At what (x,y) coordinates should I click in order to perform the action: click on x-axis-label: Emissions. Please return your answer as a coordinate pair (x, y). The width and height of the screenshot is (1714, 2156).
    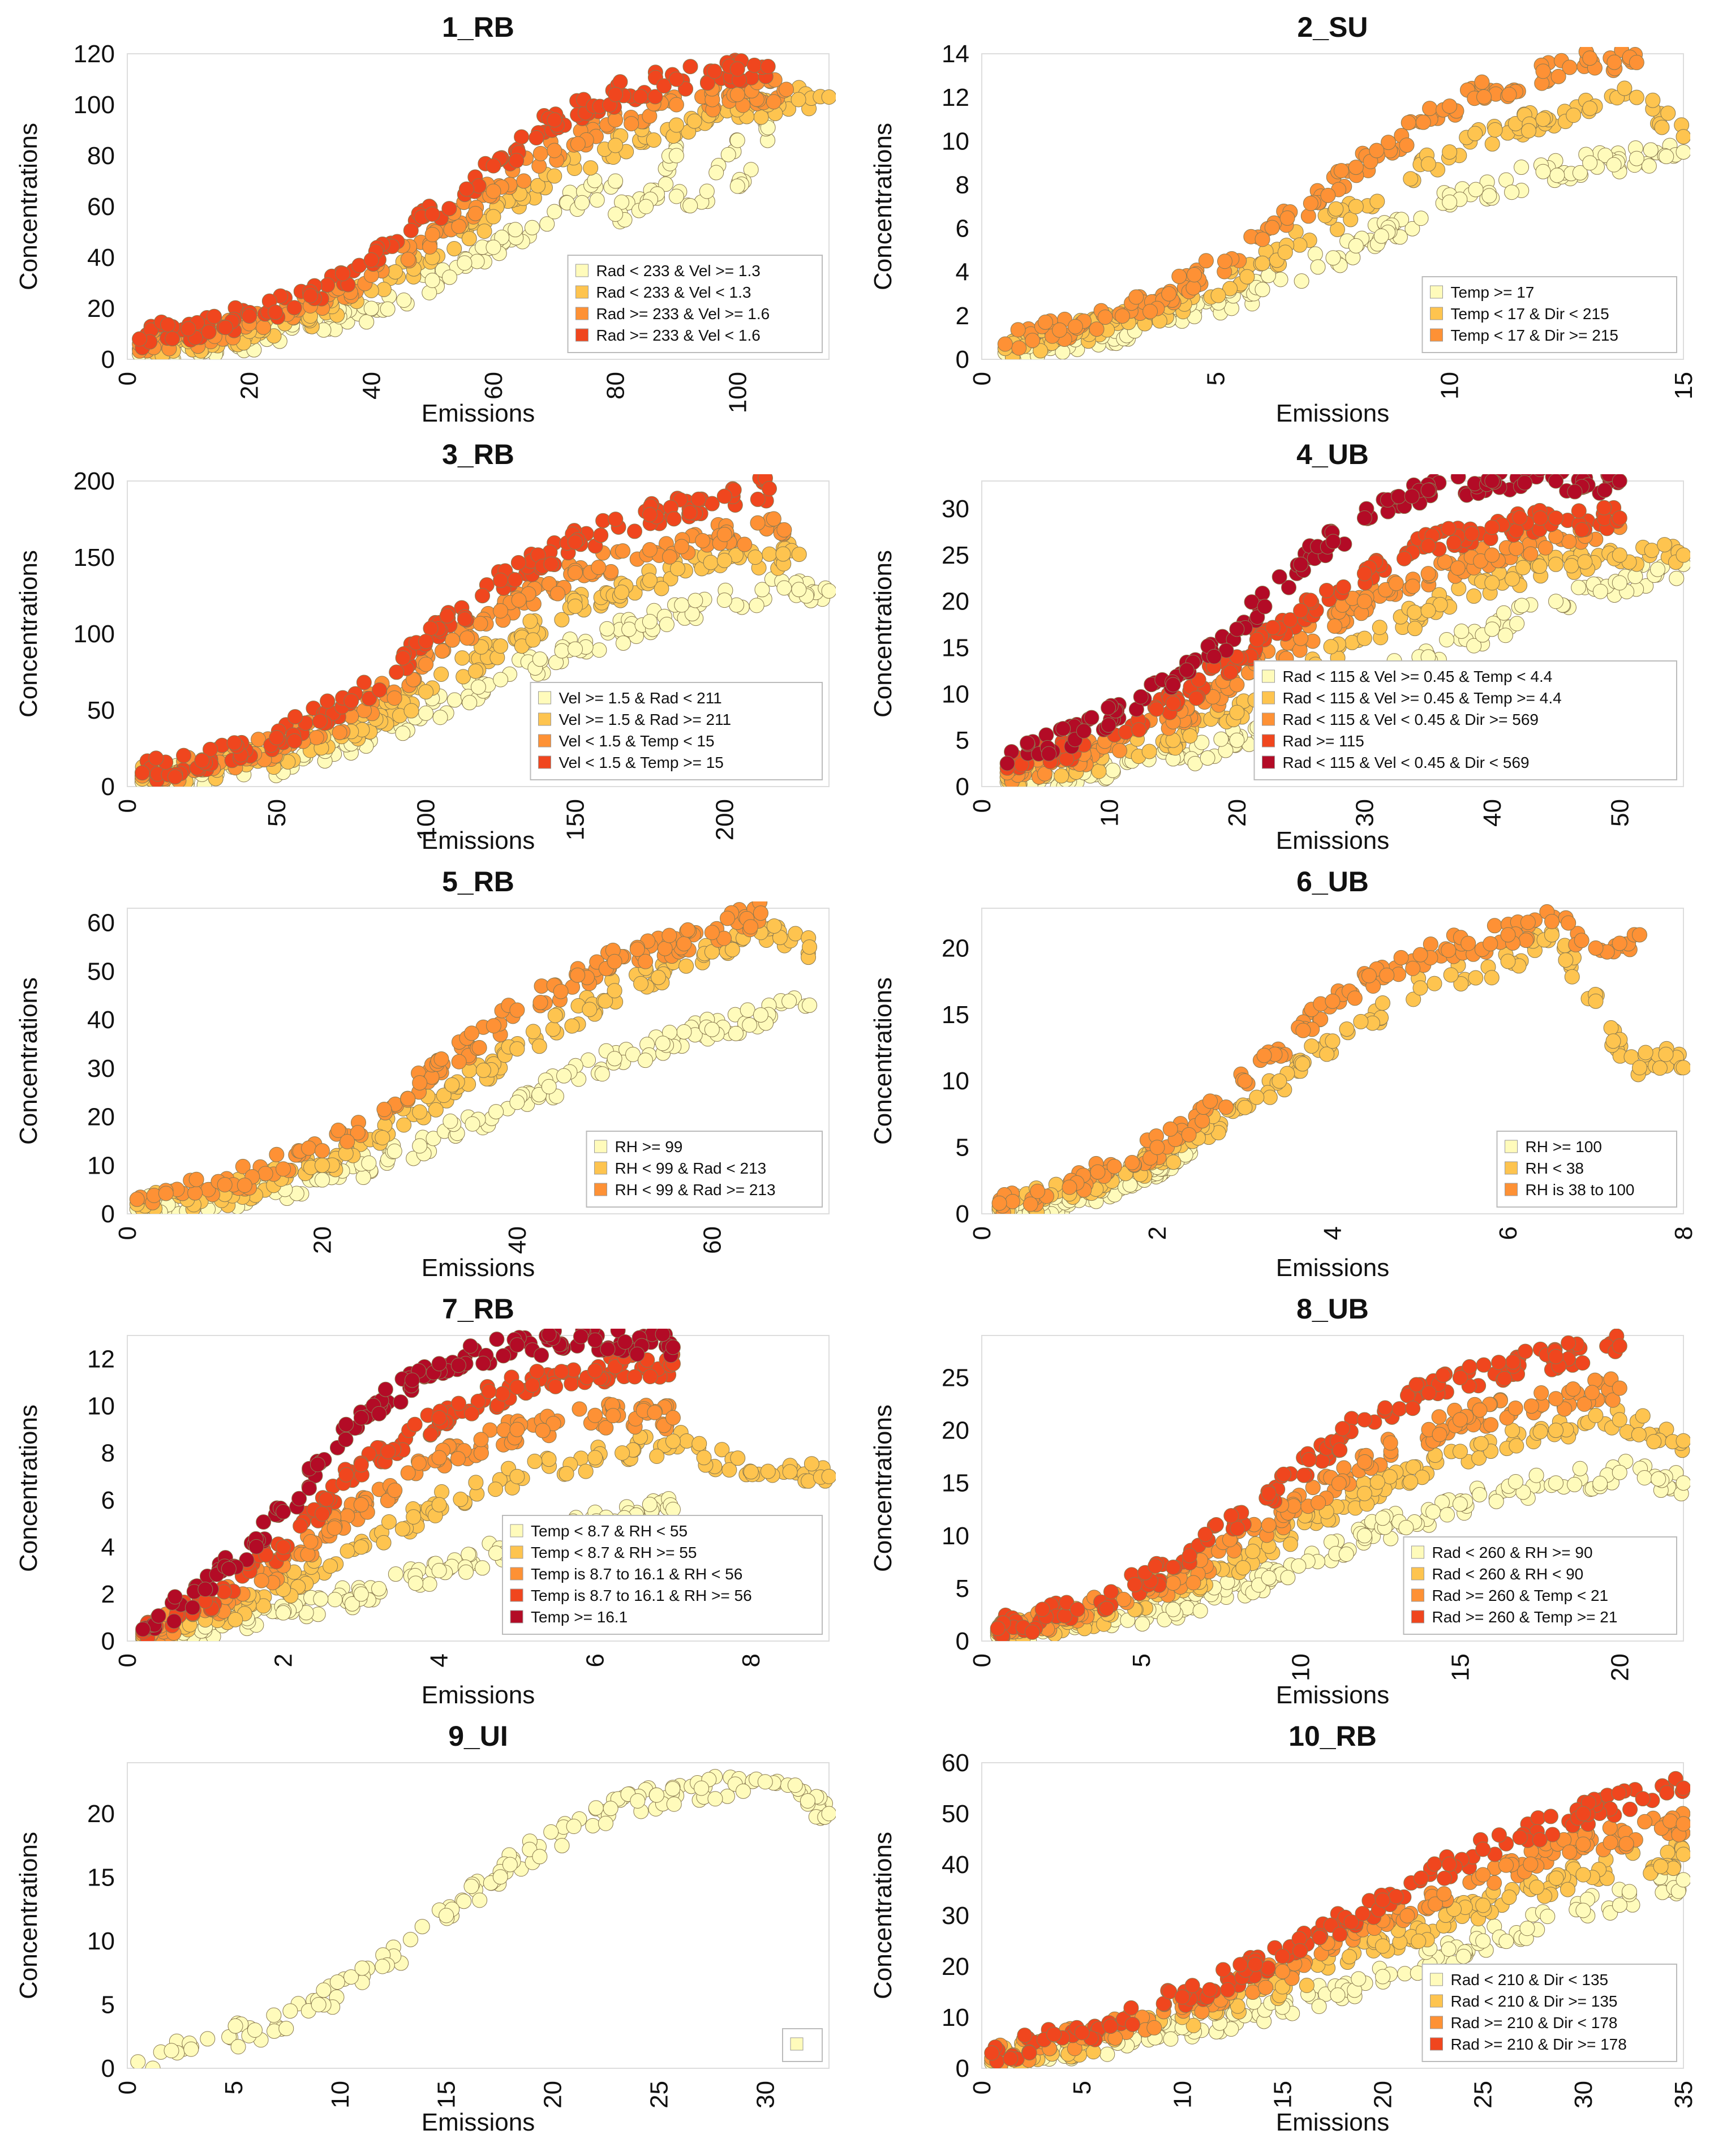
    Looking at the image, I should click on (1333, 1695).